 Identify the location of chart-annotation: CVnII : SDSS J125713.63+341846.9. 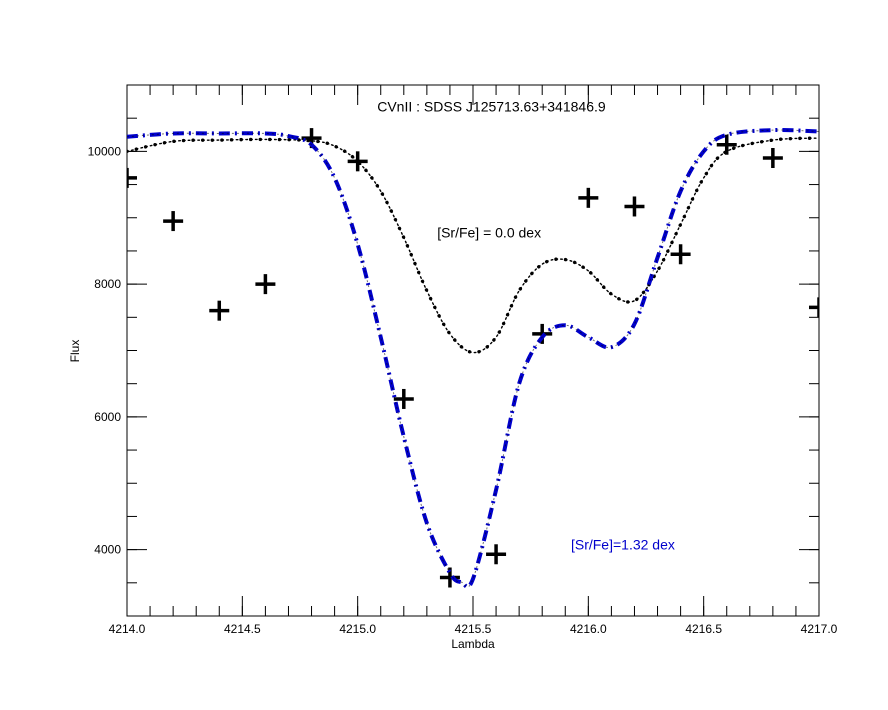
(491, 107).